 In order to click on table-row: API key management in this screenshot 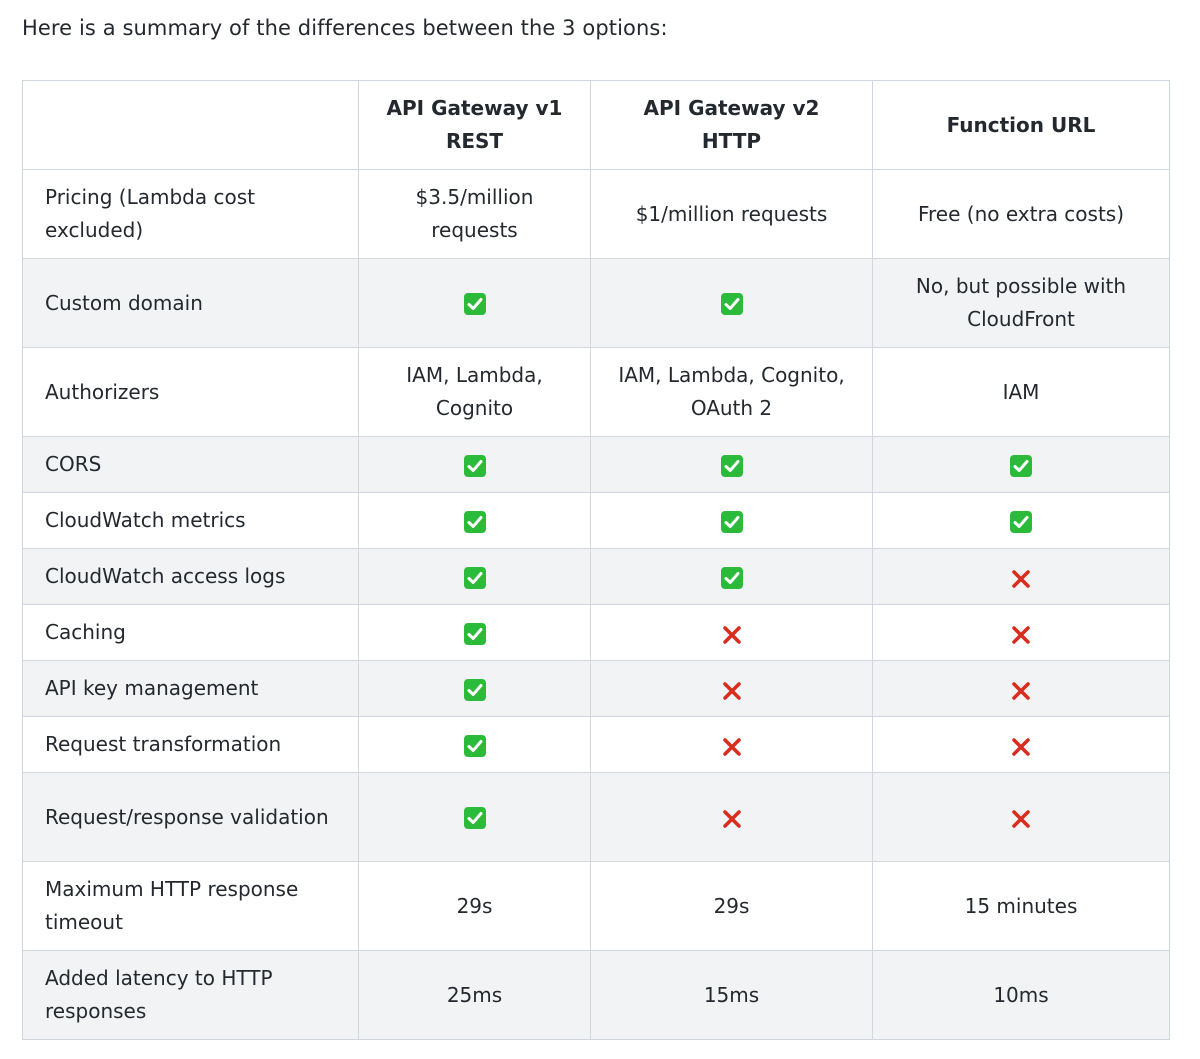, I will do `click(596, 688)`.